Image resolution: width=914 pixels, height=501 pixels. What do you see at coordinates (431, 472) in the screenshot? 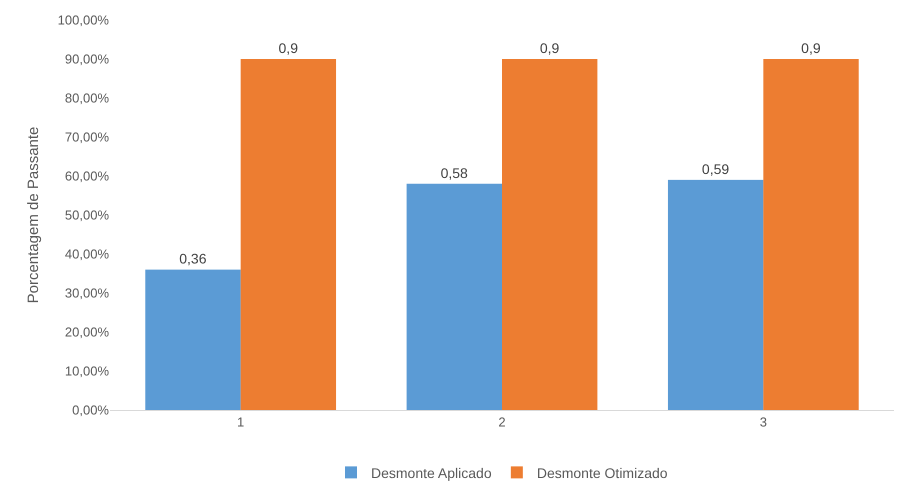
I see `legend-label: Desmonte Aplicado` at bounding box center [431, 472].